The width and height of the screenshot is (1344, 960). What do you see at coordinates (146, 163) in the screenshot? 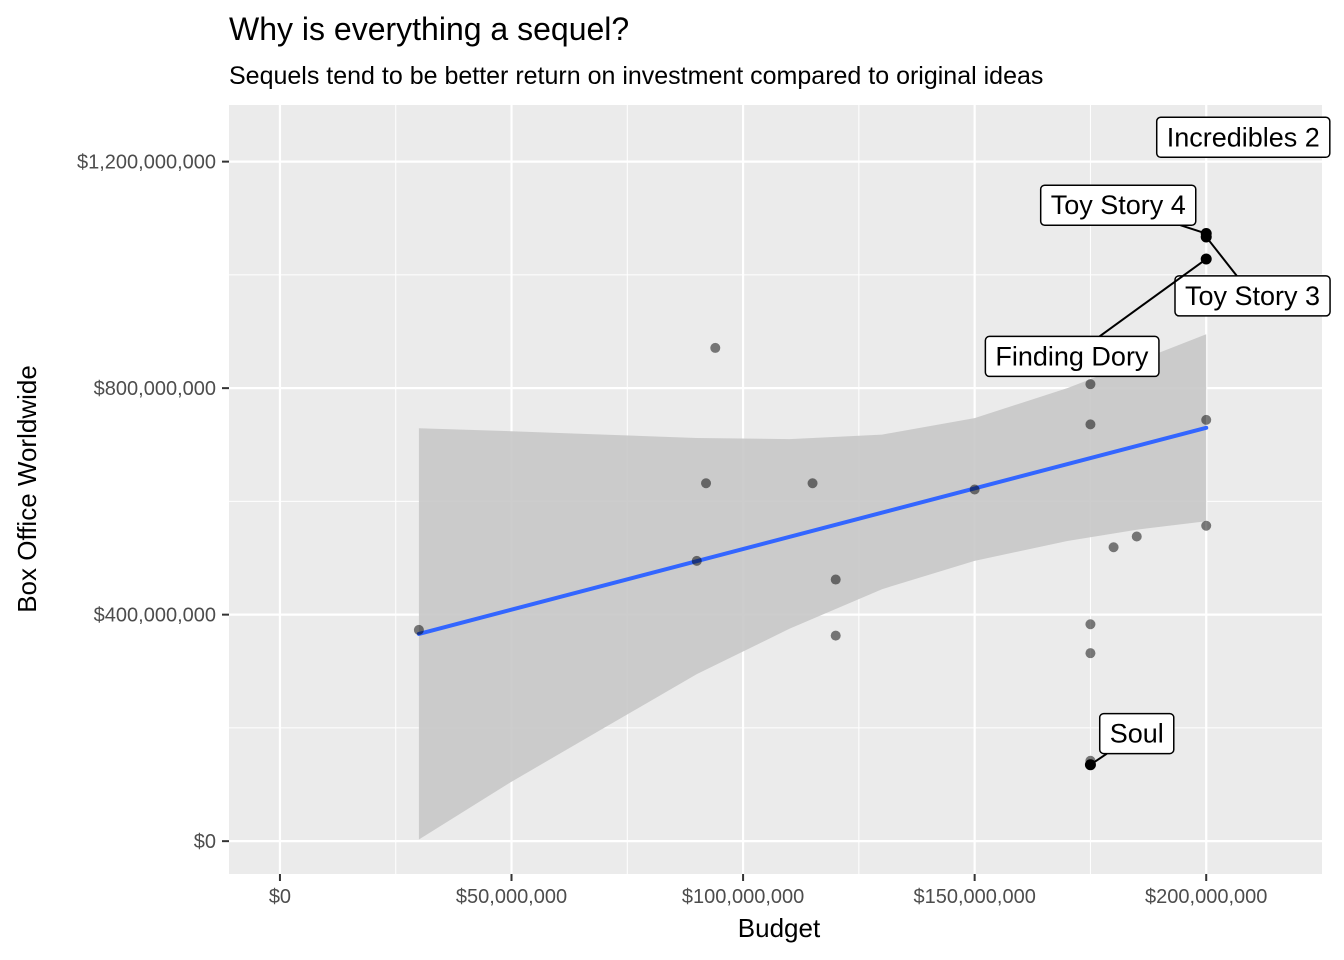
I see `y-tick-label: $1,200,000,000` at bounding box center [146, 163].